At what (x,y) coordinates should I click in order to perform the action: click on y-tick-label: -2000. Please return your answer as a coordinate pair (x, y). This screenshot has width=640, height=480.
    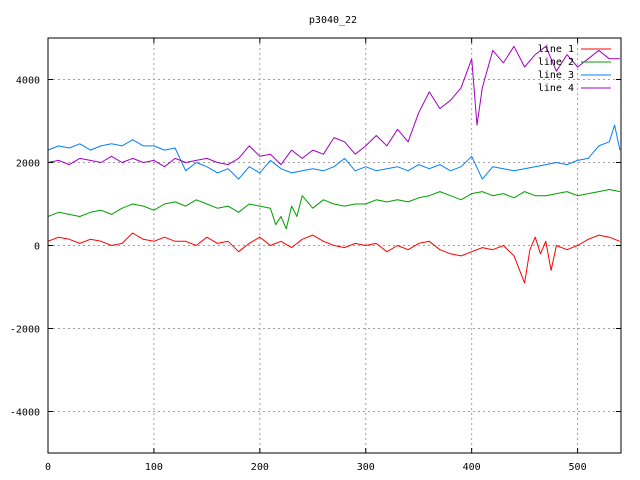
    Looking at the image, I should click on (25, 330).